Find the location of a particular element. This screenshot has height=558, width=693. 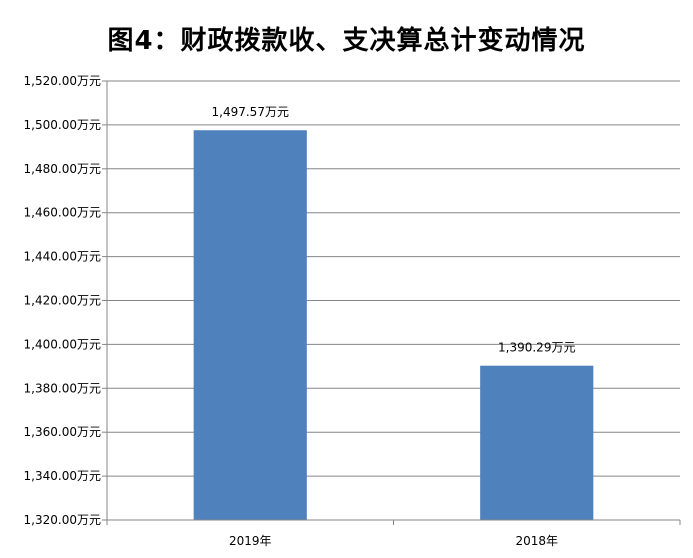

data-label: 1,390.29万元 is located at coordinates (536, 348).